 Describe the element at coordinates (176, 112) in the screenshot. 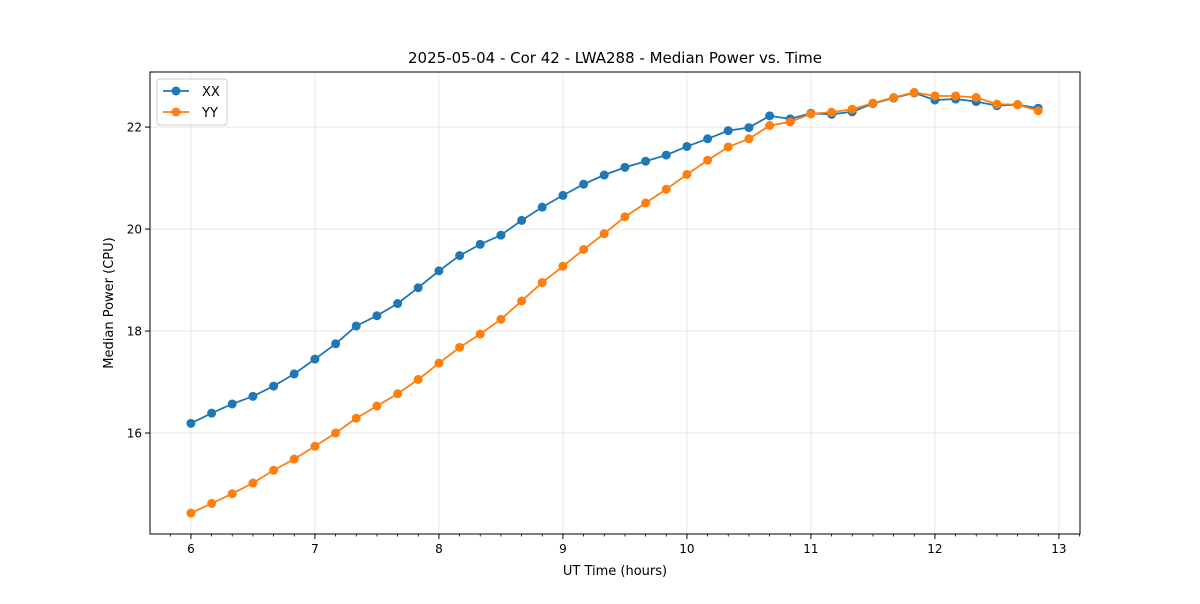

I see `legend-marker-yy` at that location.